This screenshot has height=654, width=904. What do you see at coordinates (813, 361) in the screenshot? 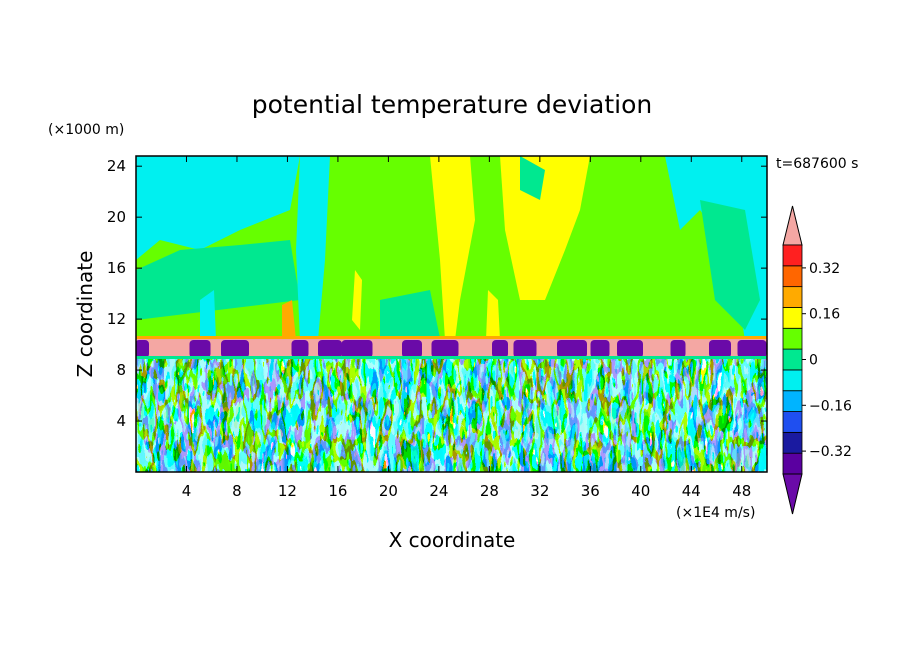
I see `colorbar-tick-label: 0` at bounding box center [813, 361].